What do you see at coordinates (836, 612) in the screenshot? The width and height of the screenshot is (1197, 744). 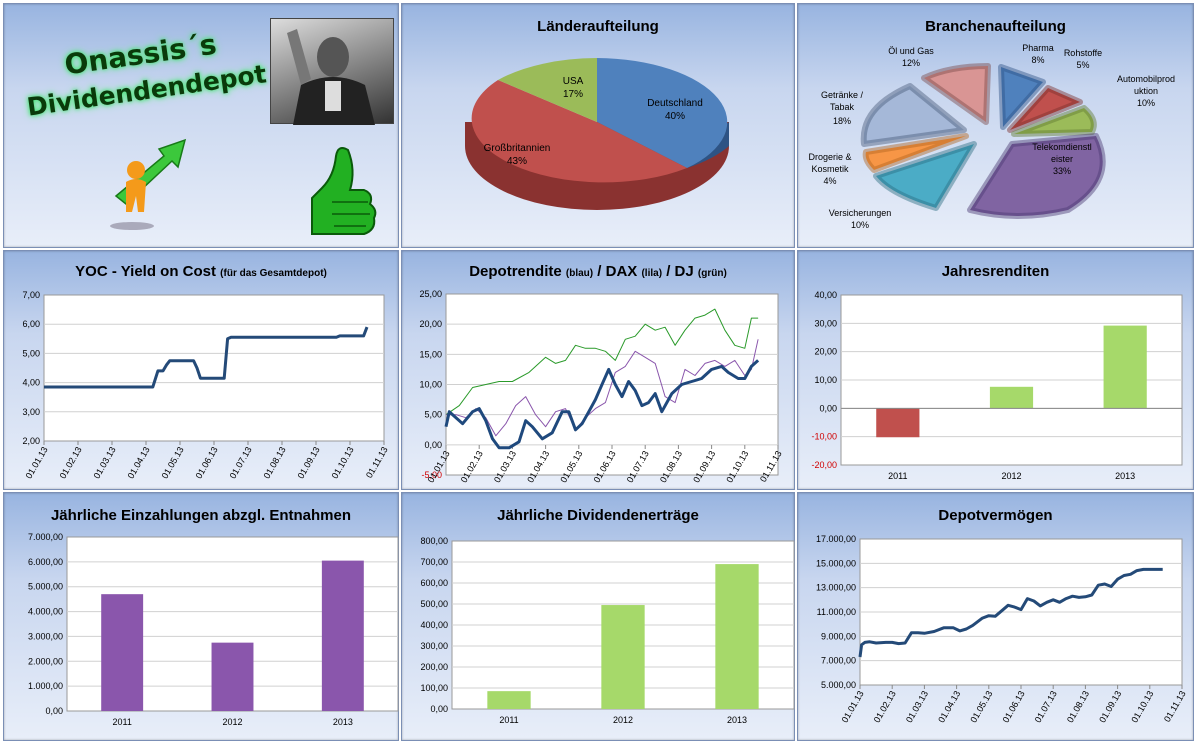 I see `y-tick-label: 11.000,00` at bounding box center [836, 612].